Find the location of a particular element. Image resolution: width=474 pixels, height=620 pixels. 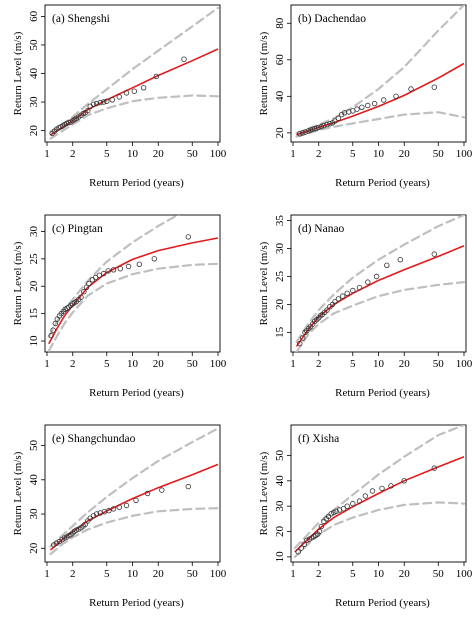

p2-x-tick-label: 20 is located at coordinates (405, 154).